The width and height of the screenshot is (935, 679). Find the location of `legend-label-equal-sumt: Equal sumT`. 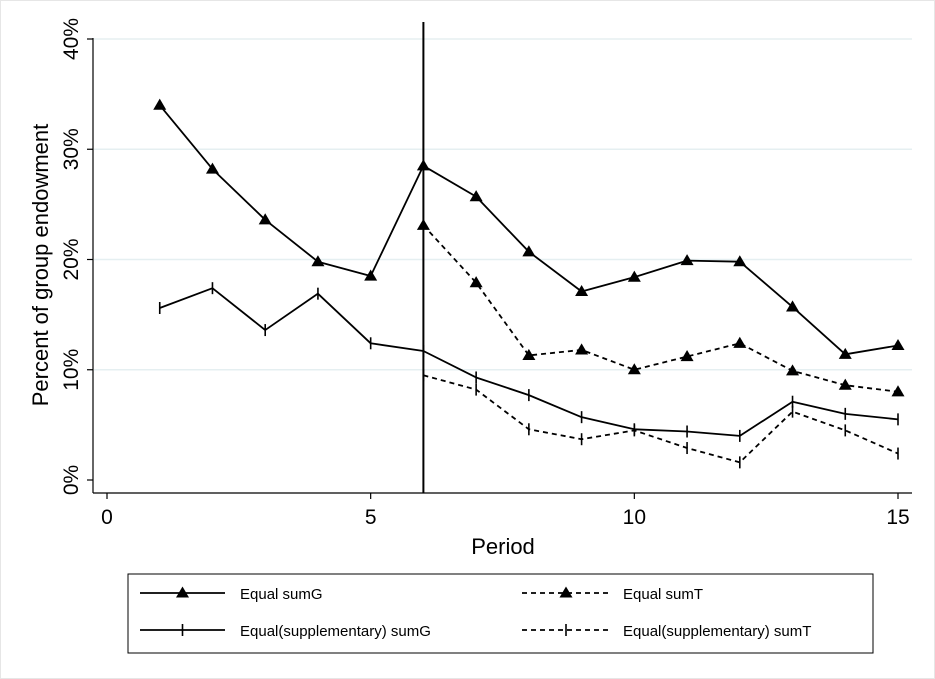

legend-label-equal-sumt: Equal sumT is located at coordinates (663, 594).